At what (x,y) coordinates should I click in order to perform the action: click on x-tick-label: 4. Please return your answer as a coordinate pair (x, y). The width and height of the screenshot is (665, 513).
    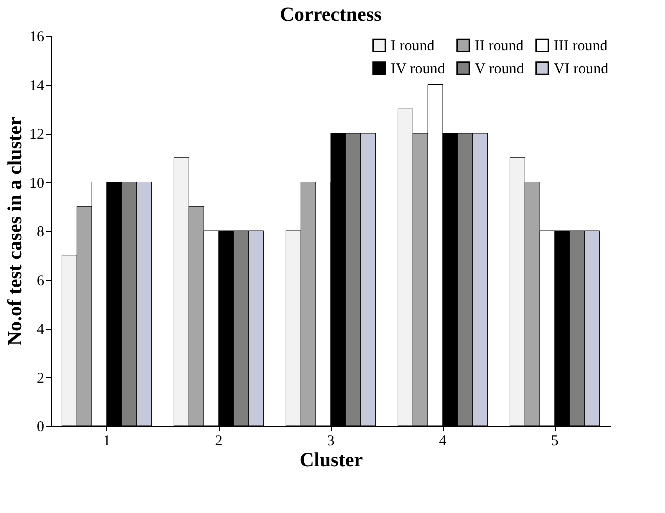
    Looking at the image, I should click on (443, 442).